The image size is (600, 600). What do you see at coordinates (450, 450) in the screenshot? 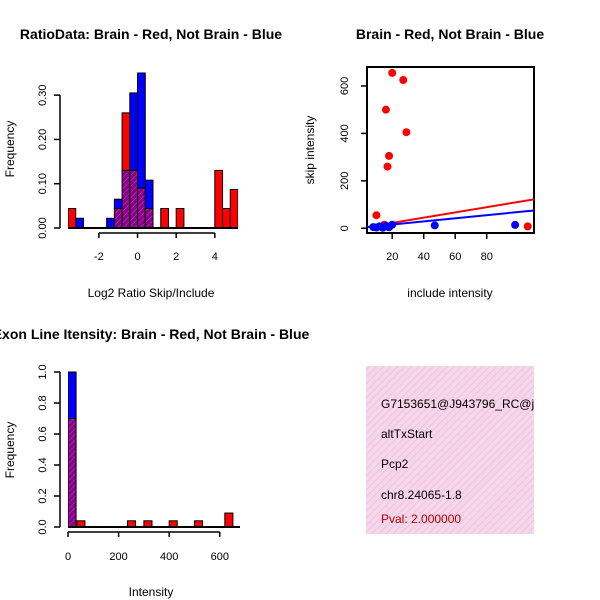
I see `info-background` at bounding box center [450, 450].